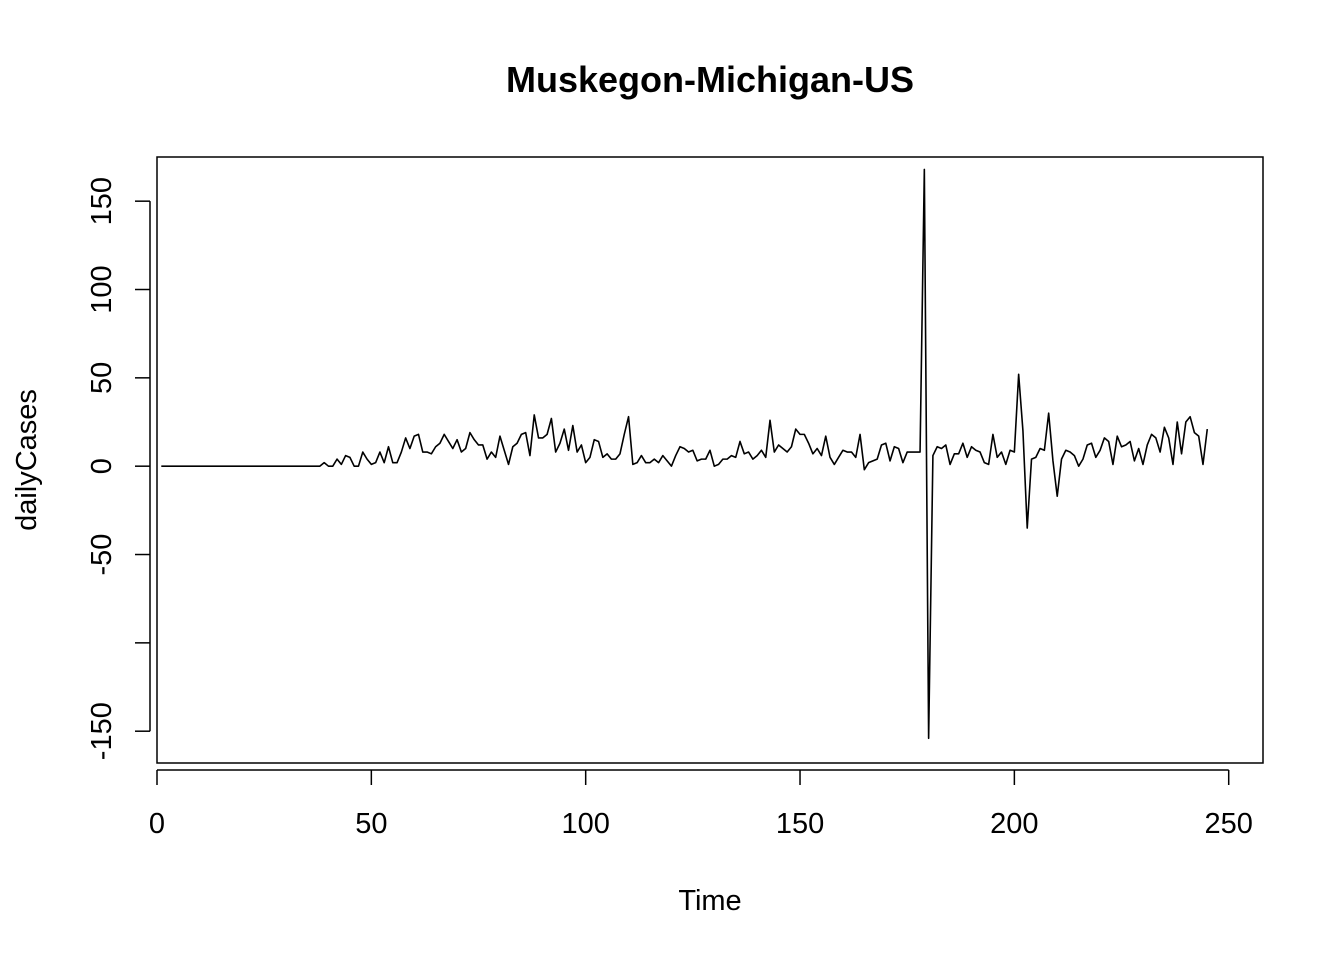  I want to click on x-axis: 0 50 100 150 200 250, so click(701, 804).